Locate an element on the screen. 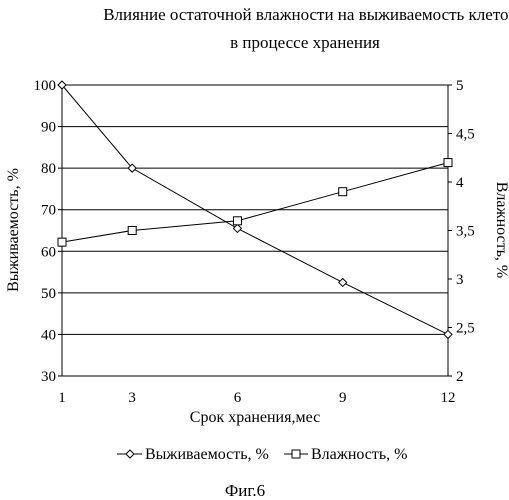 The height and width of the screenshot is (500, 509). y-right-tick-label-3,5: 3,5 is located at coordinates (465, 232).